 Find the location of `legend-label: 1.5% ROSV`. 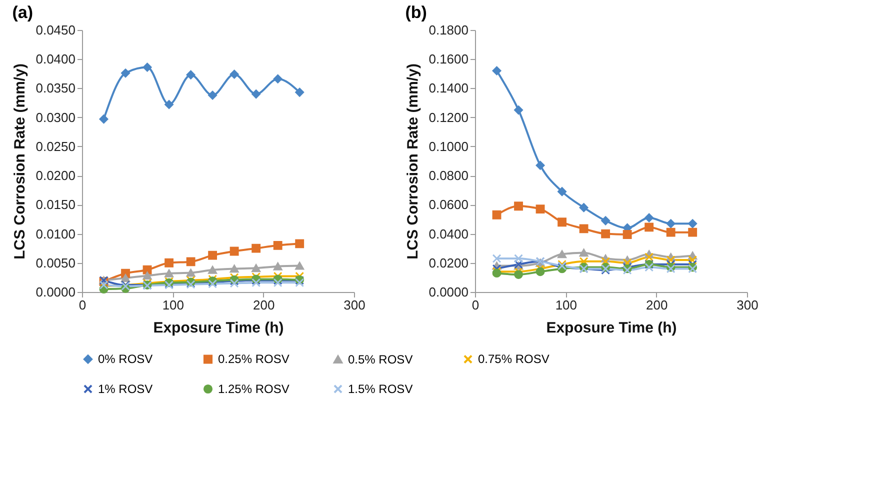

legend-label: 1.5% ROSV is located at coordinates (380, 389).